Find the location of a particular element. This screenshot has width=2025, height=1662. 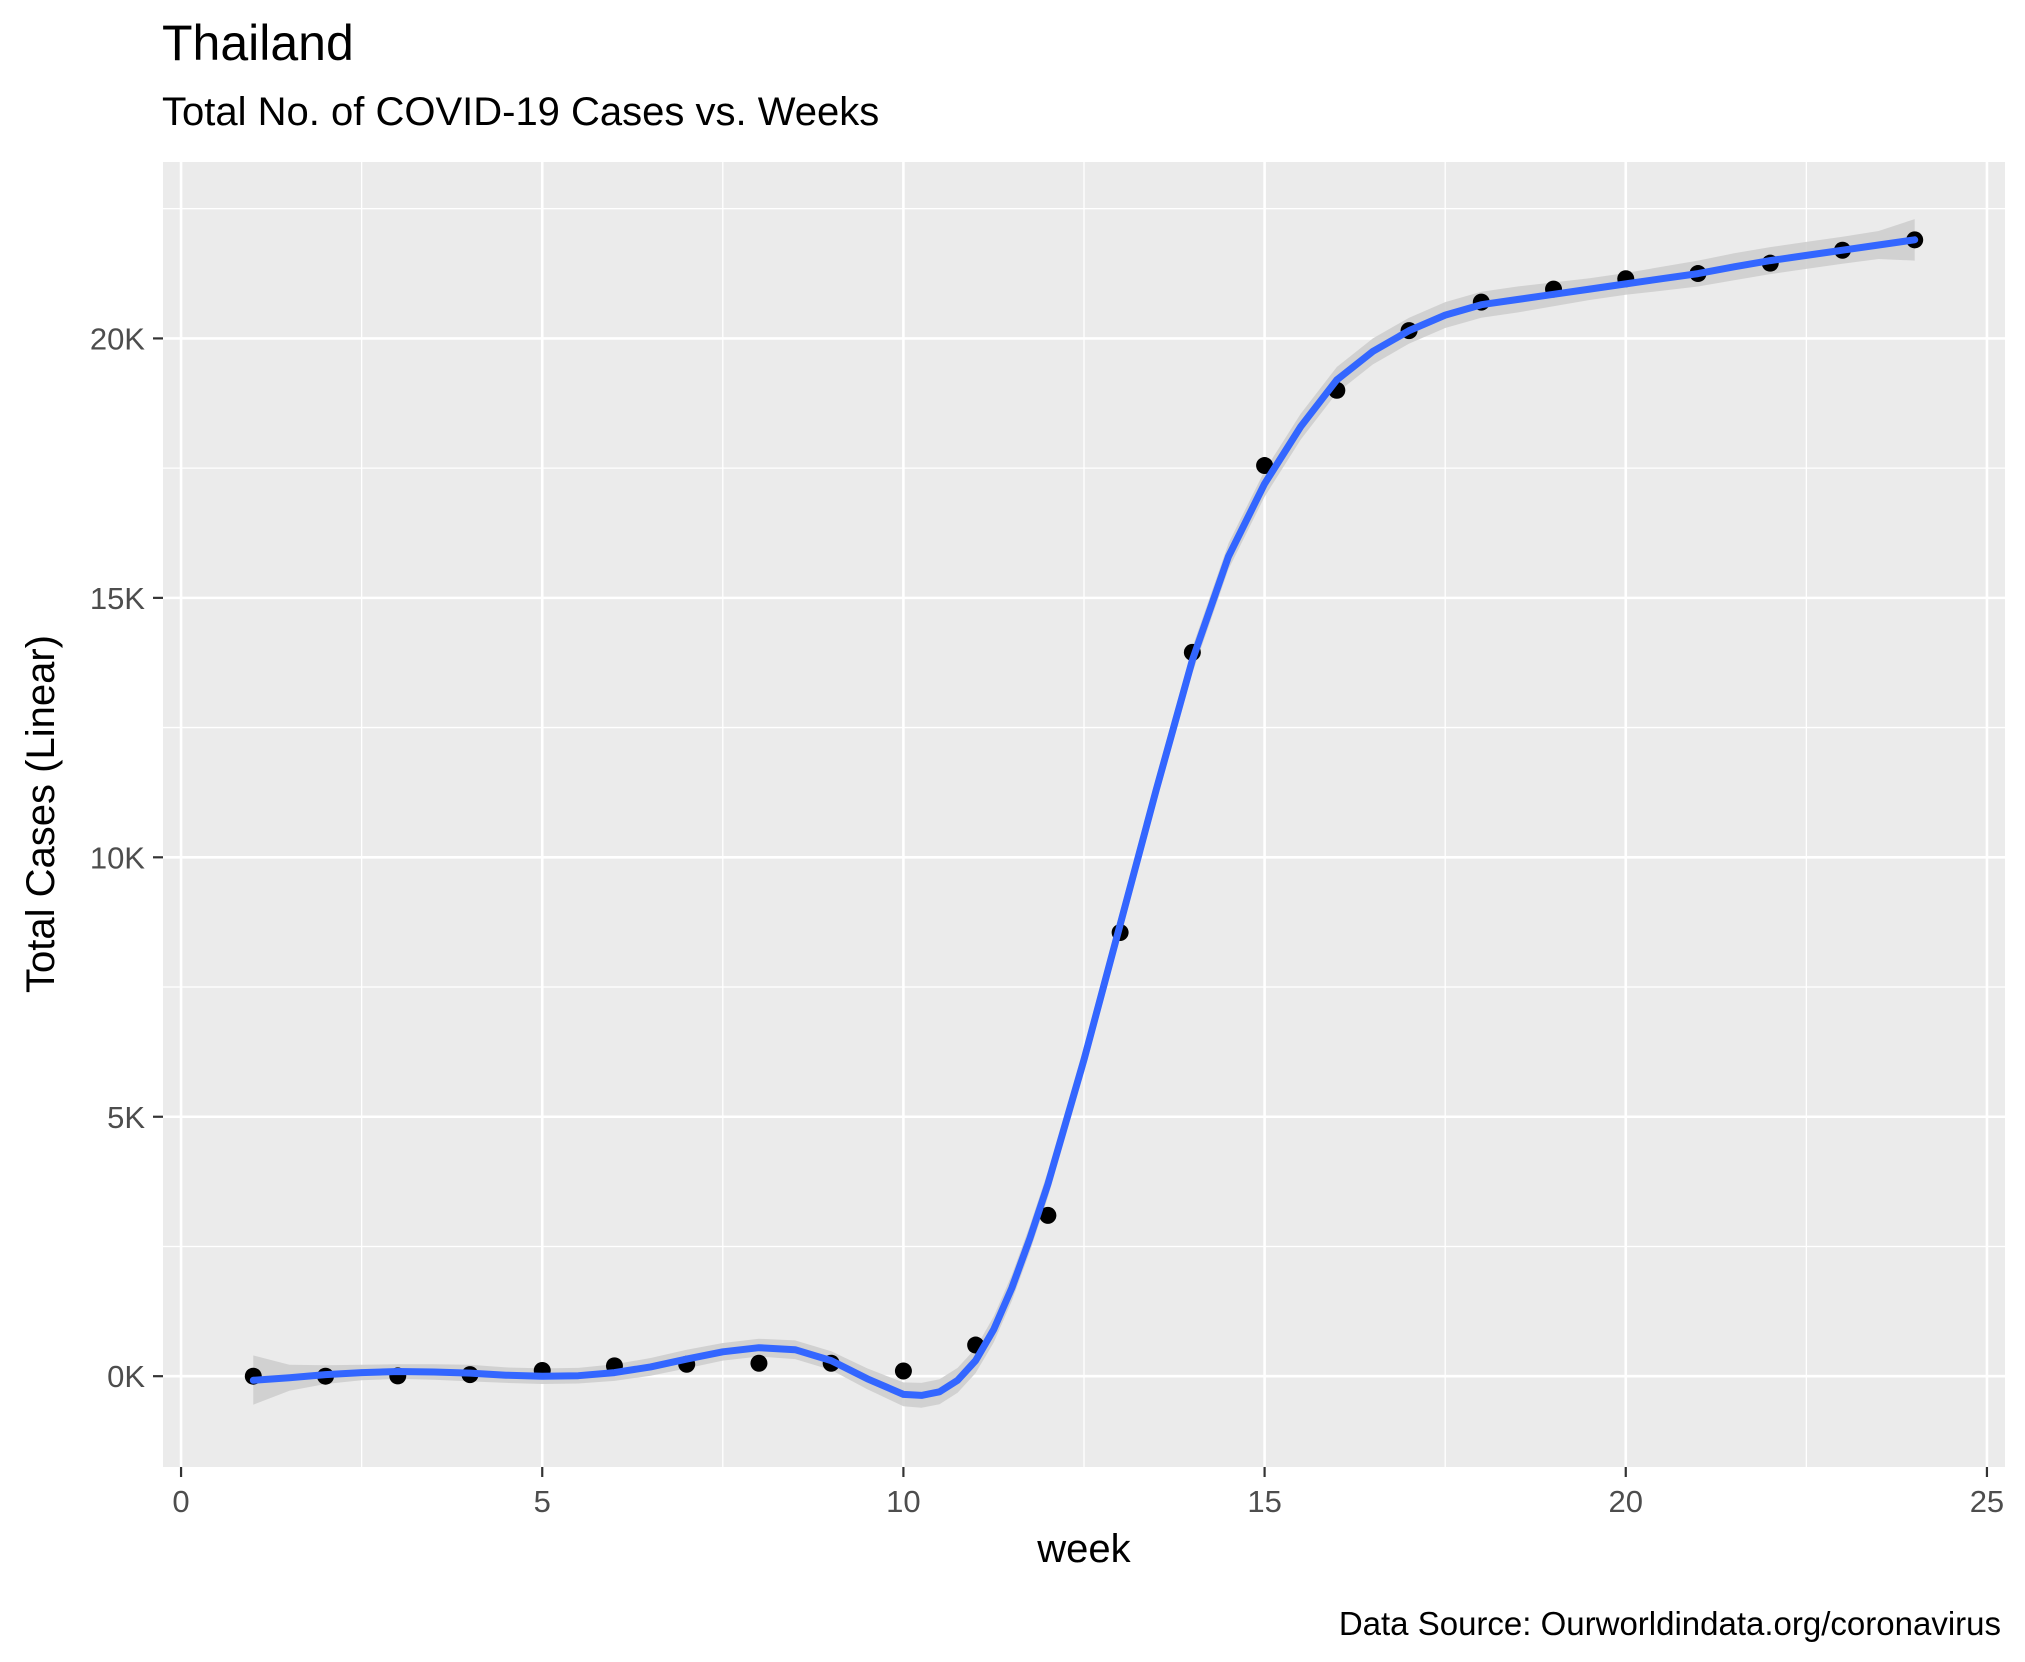

y-axis-title: Total Cases (Linear) is located at coordinates (41, 814).